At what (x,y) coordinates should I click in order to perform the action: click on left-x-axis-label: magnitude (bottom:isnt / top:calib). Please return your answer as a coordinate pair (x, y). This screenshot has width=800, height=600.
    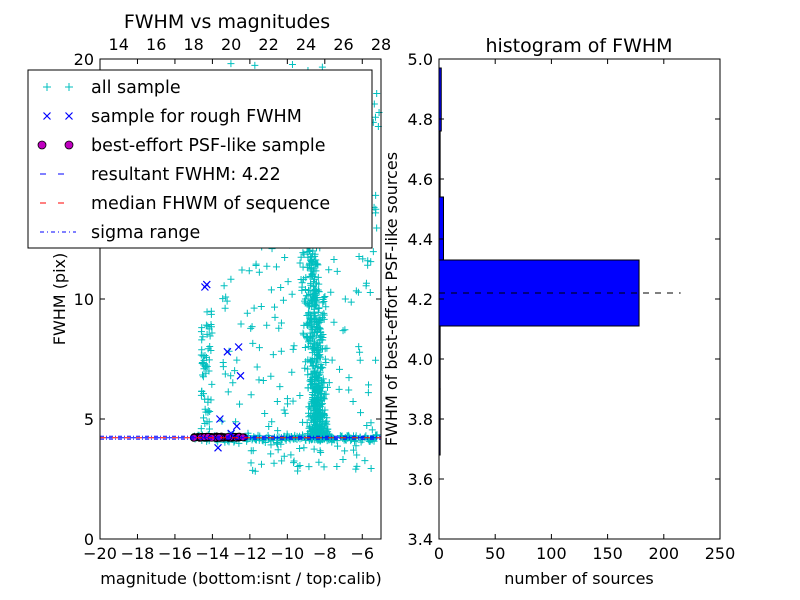
    Looking at the image, I should click on (240, 578).